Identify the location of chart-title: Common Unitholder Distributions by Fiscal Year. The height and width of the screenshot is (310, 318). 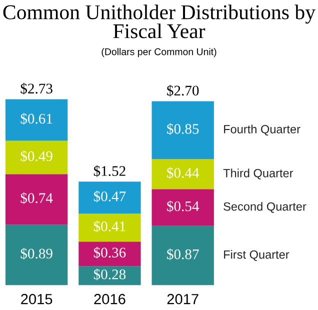
(159, 21).